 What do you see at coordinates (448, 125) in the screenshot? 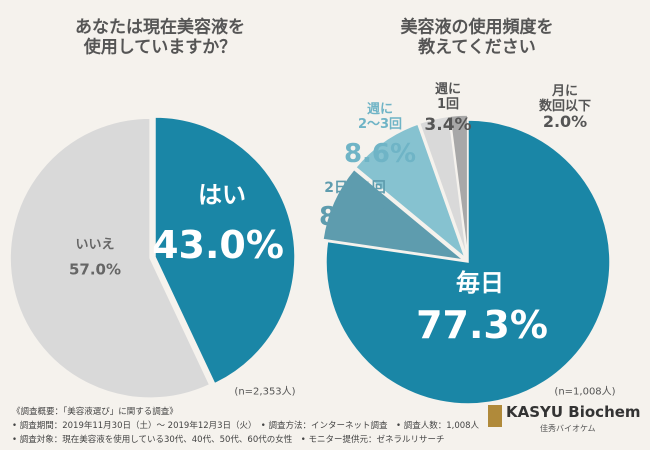
I see `value-label: 3.4%` at bounding box center [448, 125].